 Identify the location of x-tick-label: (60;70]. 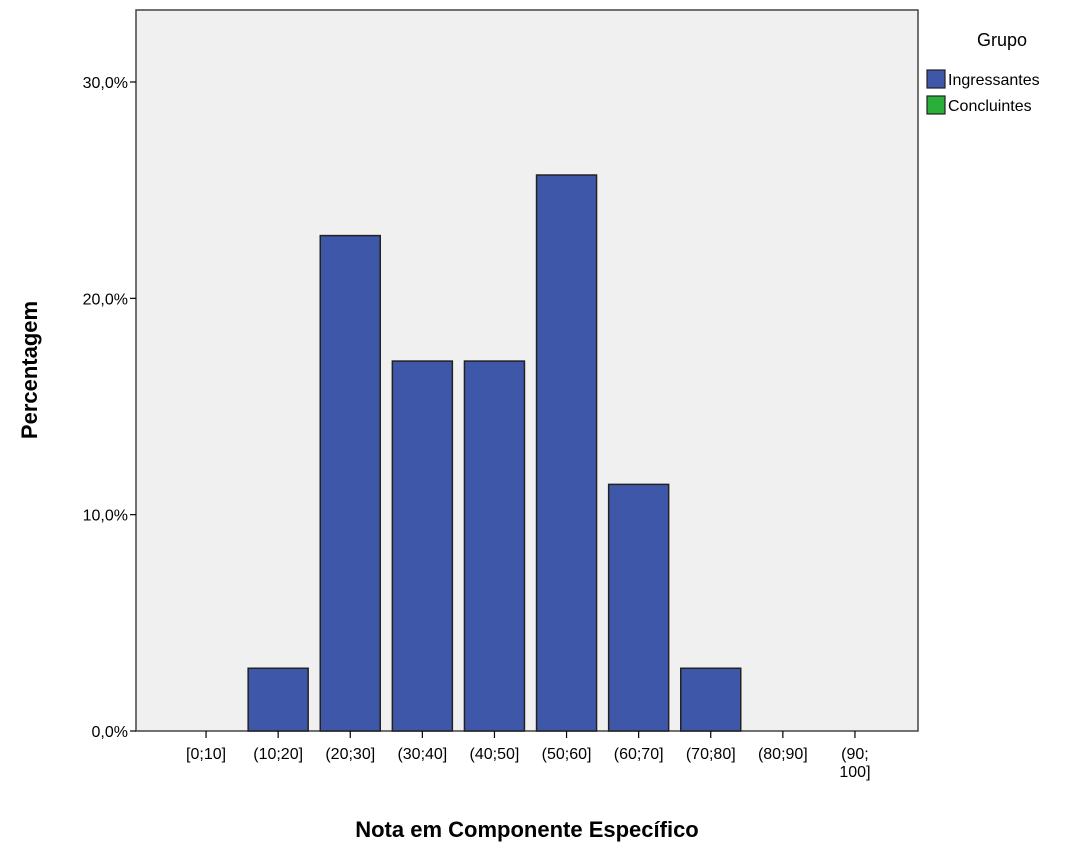
(639, 754).